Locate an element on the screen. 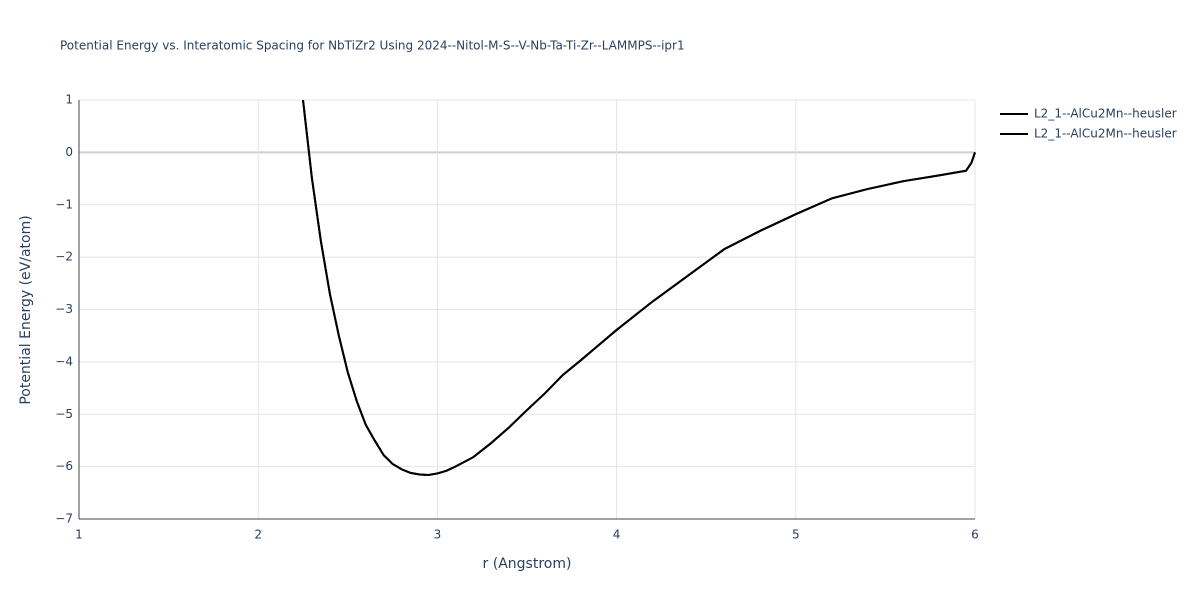  y-tick-label: −7 is located at coordinates (64, 519).